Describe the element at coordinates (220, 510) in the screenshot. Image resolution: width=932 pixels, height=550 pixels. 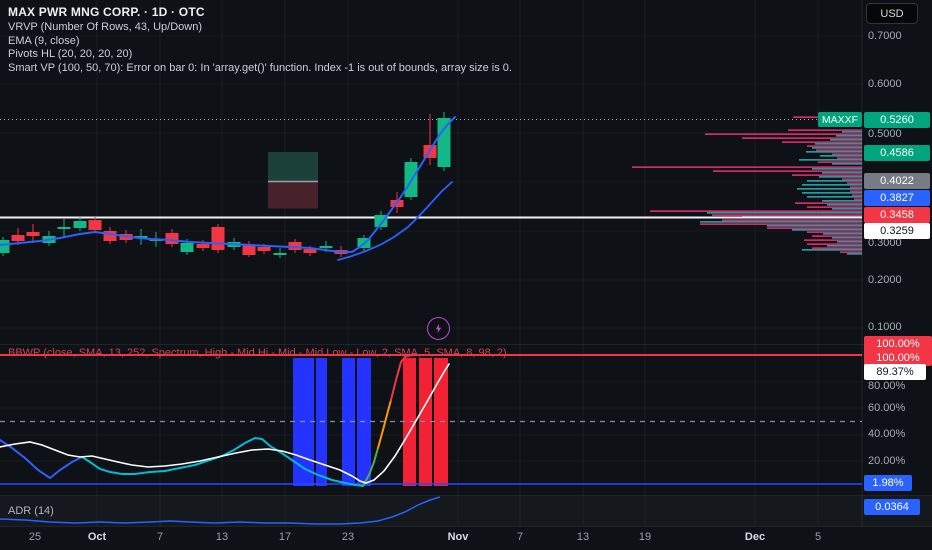
I see `adr-line` at that location.